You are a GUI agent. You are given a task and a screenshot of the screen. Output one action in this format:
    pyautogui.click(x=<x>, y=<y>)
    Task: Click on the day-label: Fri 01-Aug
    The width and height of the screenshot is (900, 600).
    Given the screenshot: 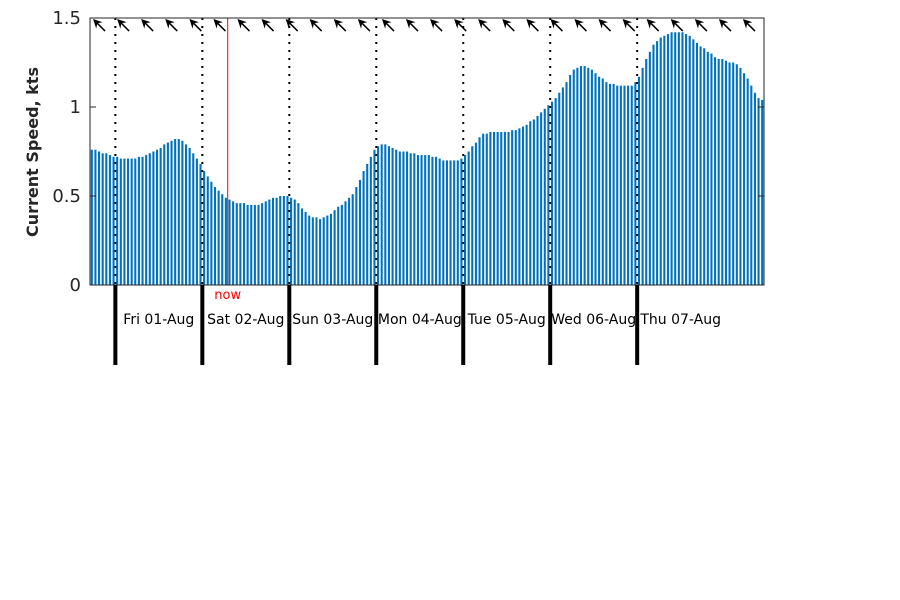 What is the action you would take?
    pyautogui.click(x=158, y=320)
    